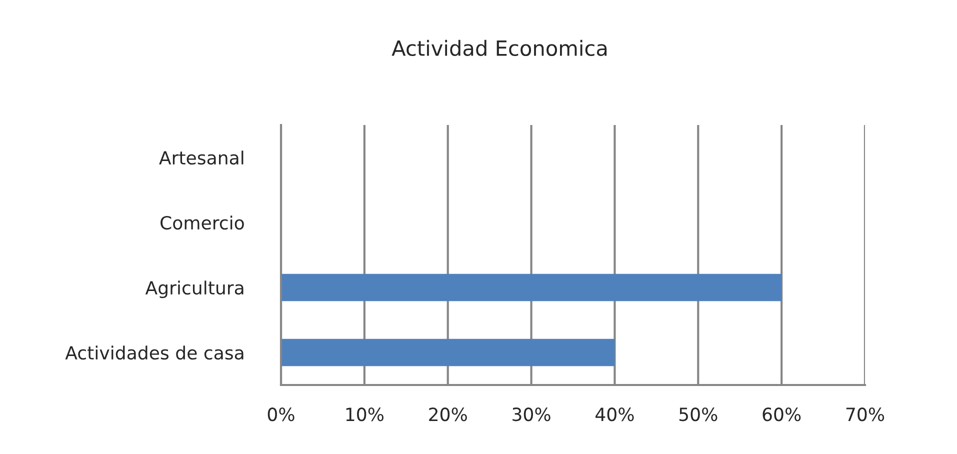 The image size is (957, 454). I want to click on x-tick-label: 40%, so click(615, 415).